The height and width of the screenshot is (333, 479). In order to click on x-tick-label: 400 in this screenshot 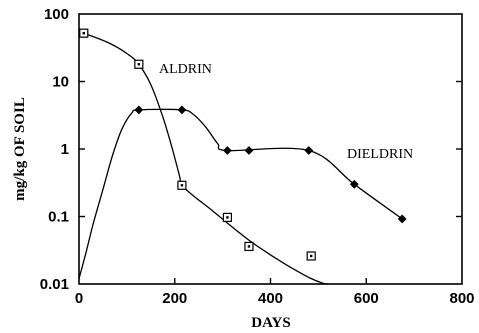, I will do `click(270, 298)`.